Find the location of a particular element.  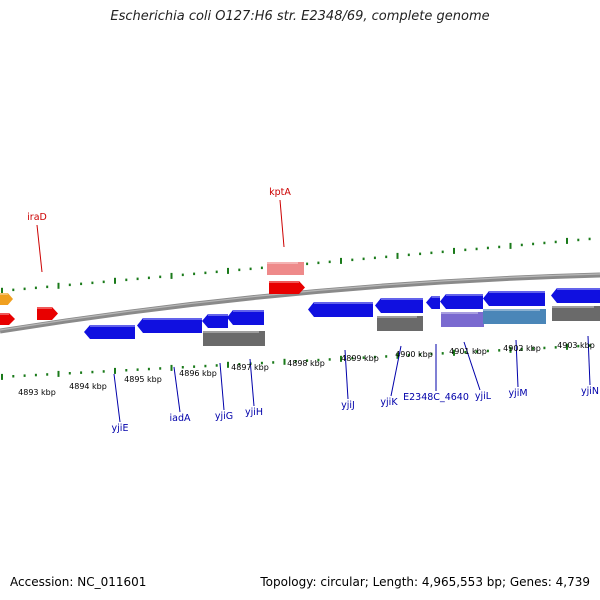

gene-yjiL-leader is located at coordinates (472, 366).